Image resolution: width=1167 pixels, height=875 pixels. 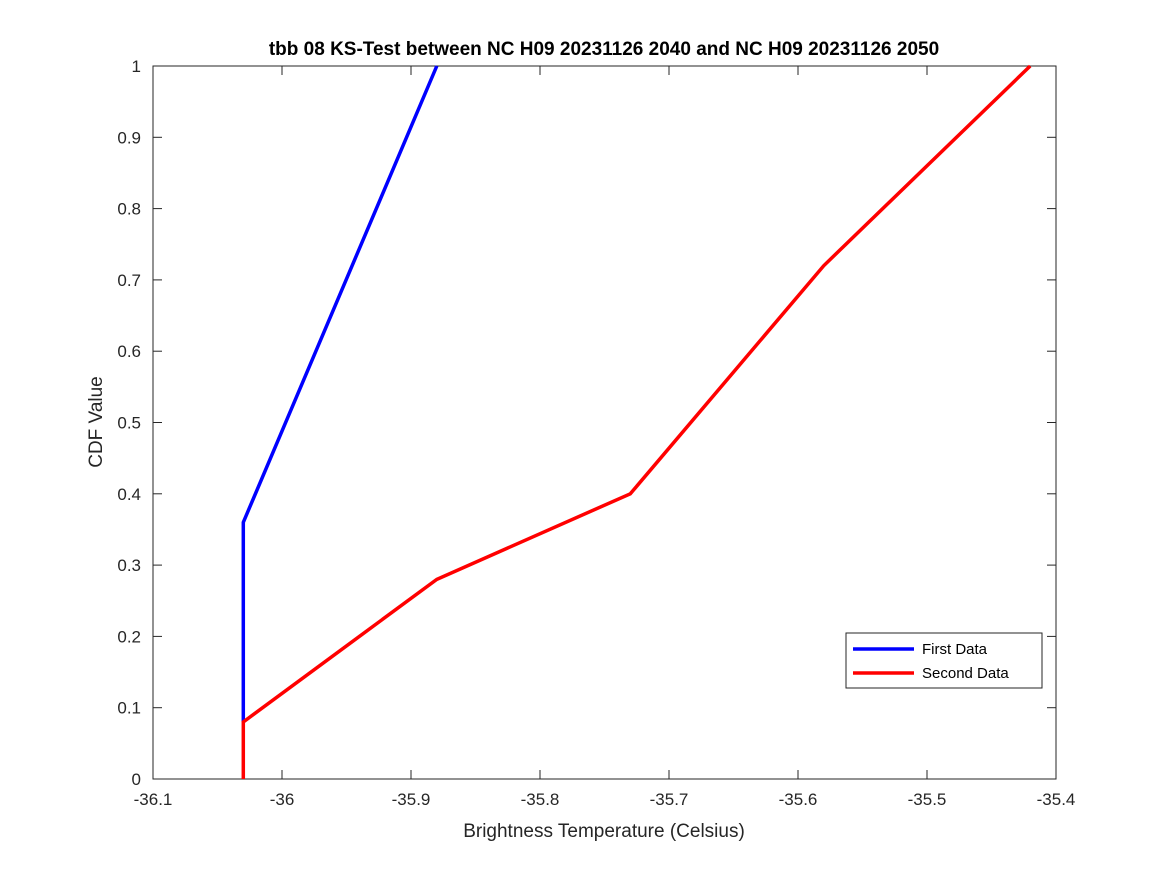 I want to click on y-tick-label: 0.1, so click(x=129, y=708).